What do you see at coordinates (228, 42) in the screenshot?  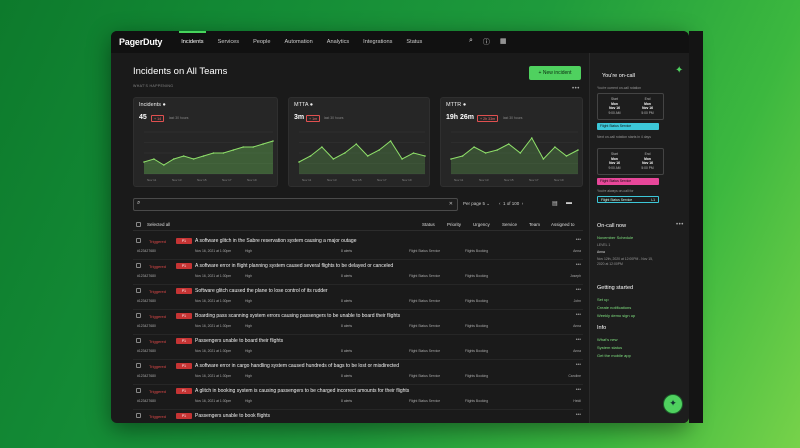 I see `nav-services: Services` at bounding box center [228, 42].